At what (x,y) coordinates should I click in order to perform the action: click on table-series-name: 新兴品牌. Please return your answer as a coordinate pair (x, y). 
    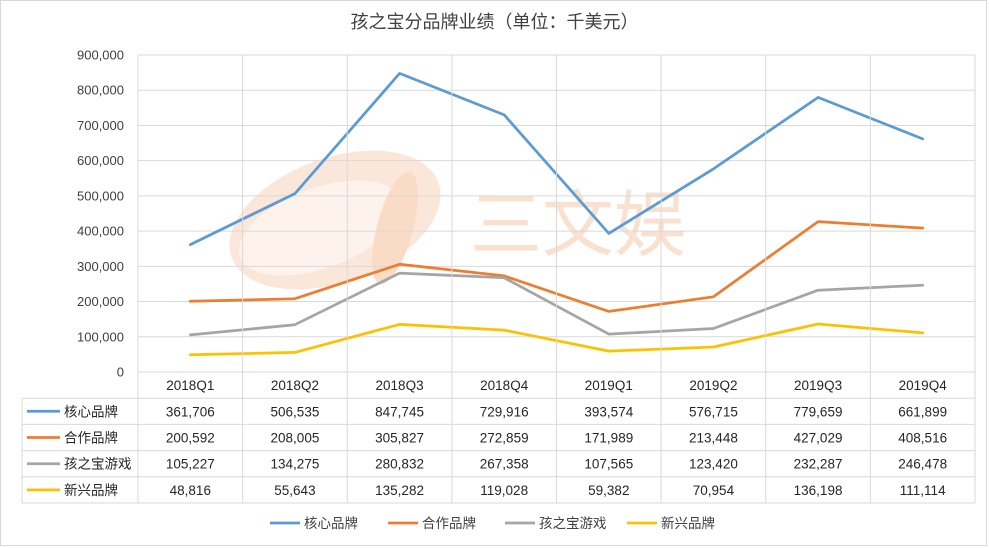
    Looking at the image, I should click on (91, 490).